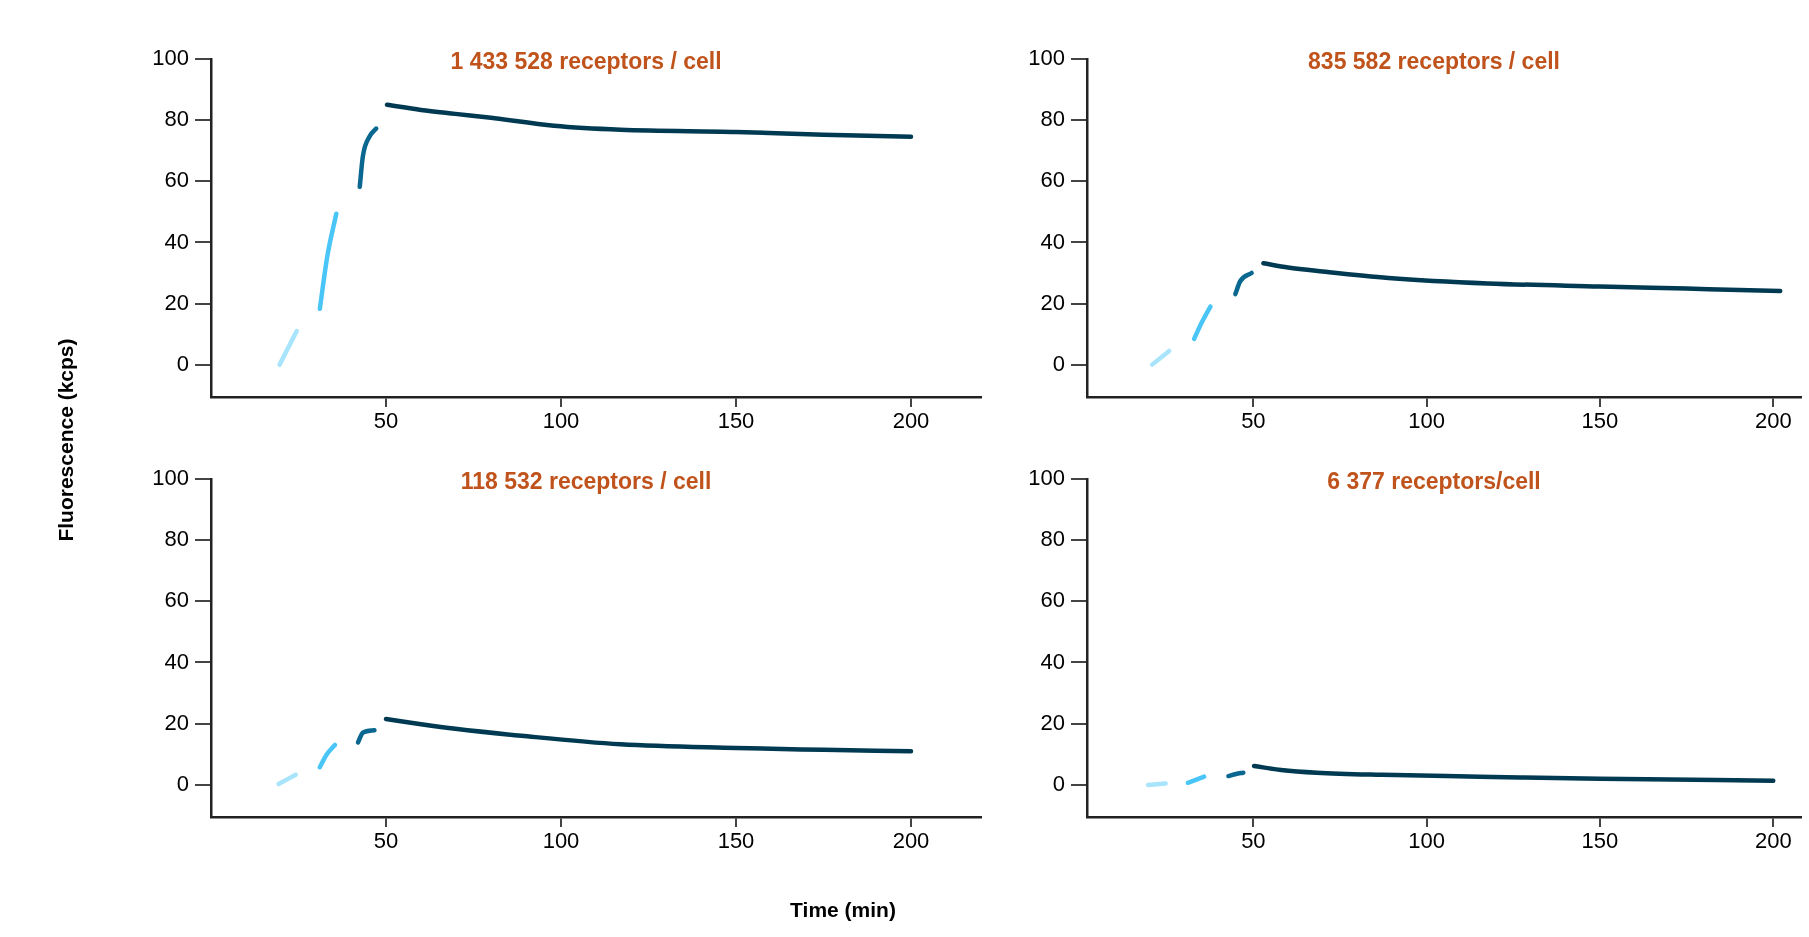  What do you see at coordinates (1434, 61) in the screenshot?
I see `chart-title: 835 582 receptors / cell` at bounding box center [1434, 61].